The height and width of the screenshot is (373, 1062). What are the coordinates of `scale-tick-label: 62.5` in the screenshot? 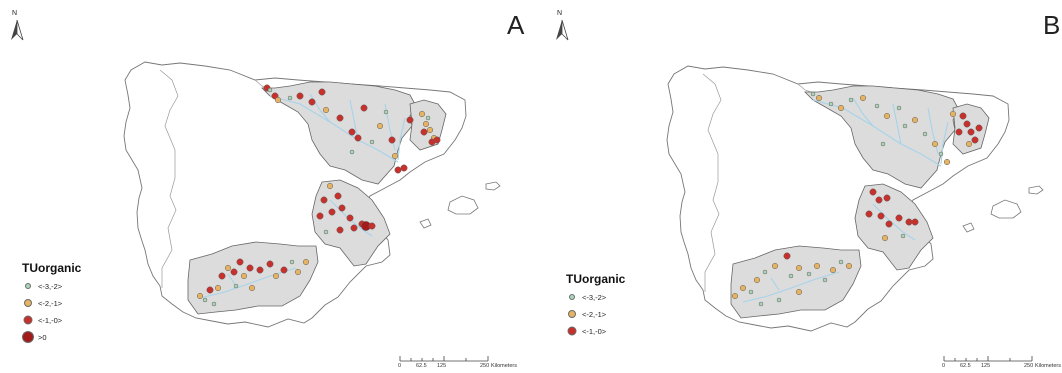 It's located at (421, 366).